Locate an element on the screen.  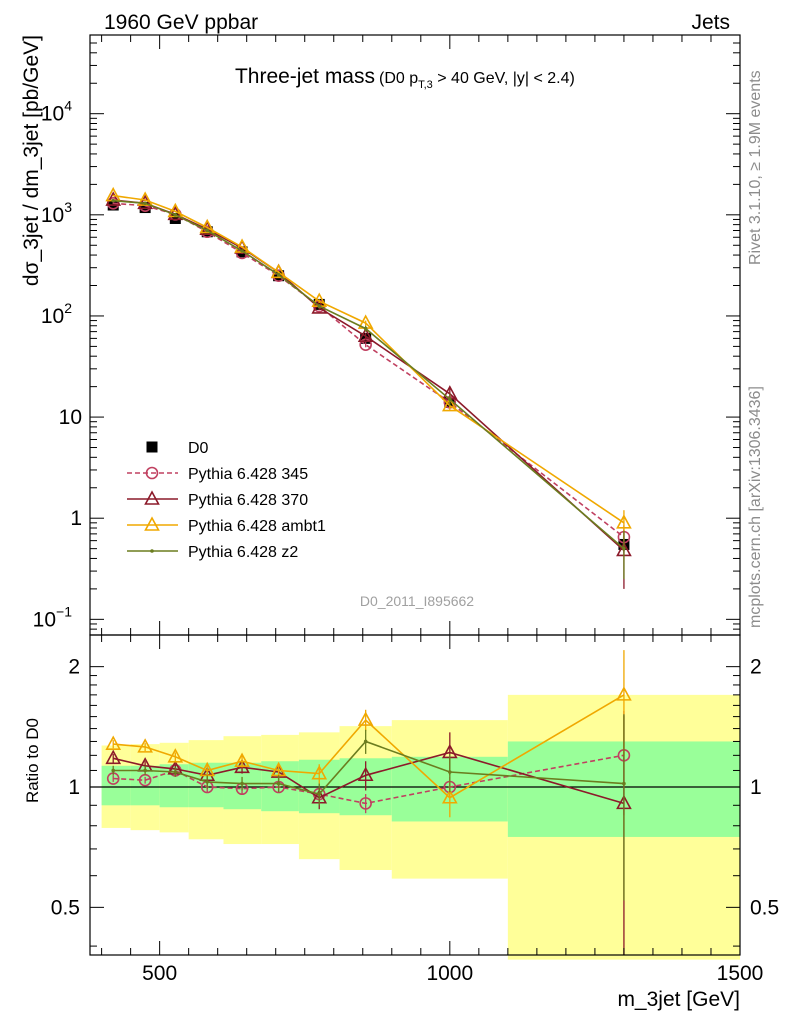
x-tick-label: 1000 is located at coordinates (449, 973).